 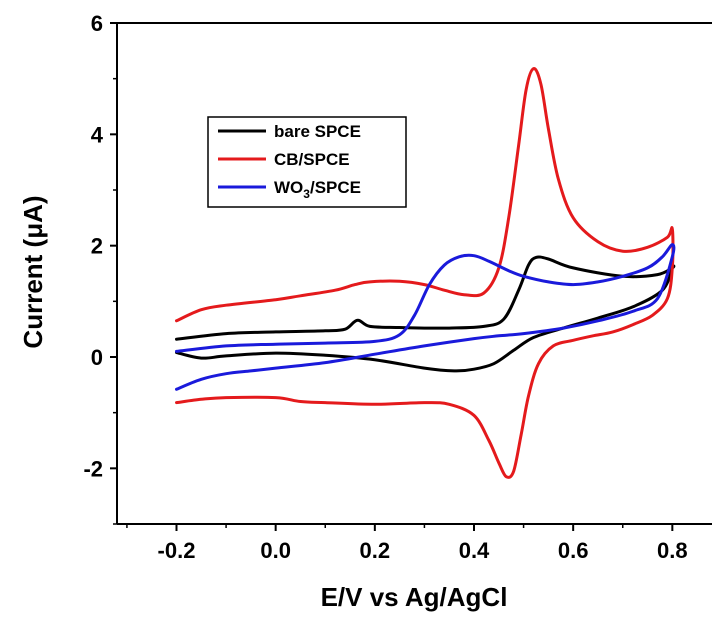 What do you see at coordinates (375, 550) in the screenshot?
I see `x-tick-label: 0.2` at bounding box center [375, 550].